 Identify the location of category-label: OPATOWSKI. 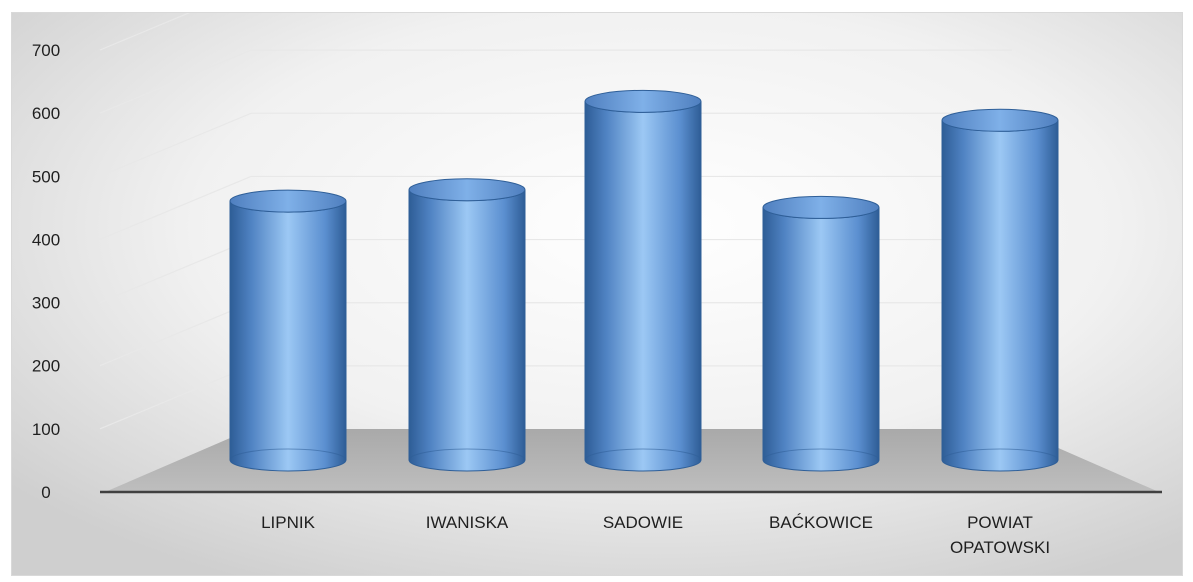
(1000, 547).